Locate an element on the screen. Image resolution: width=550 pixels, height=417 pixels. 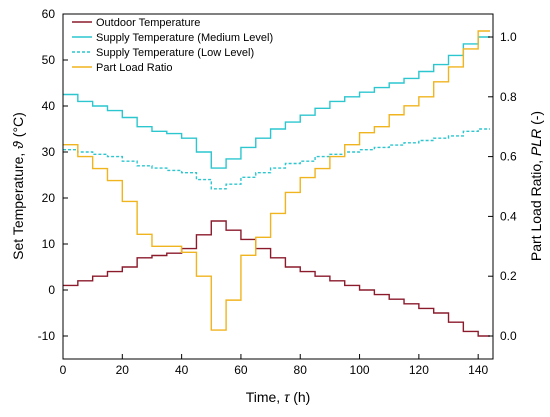
x-tick-label: 100 is located at coordinates (360, 370).